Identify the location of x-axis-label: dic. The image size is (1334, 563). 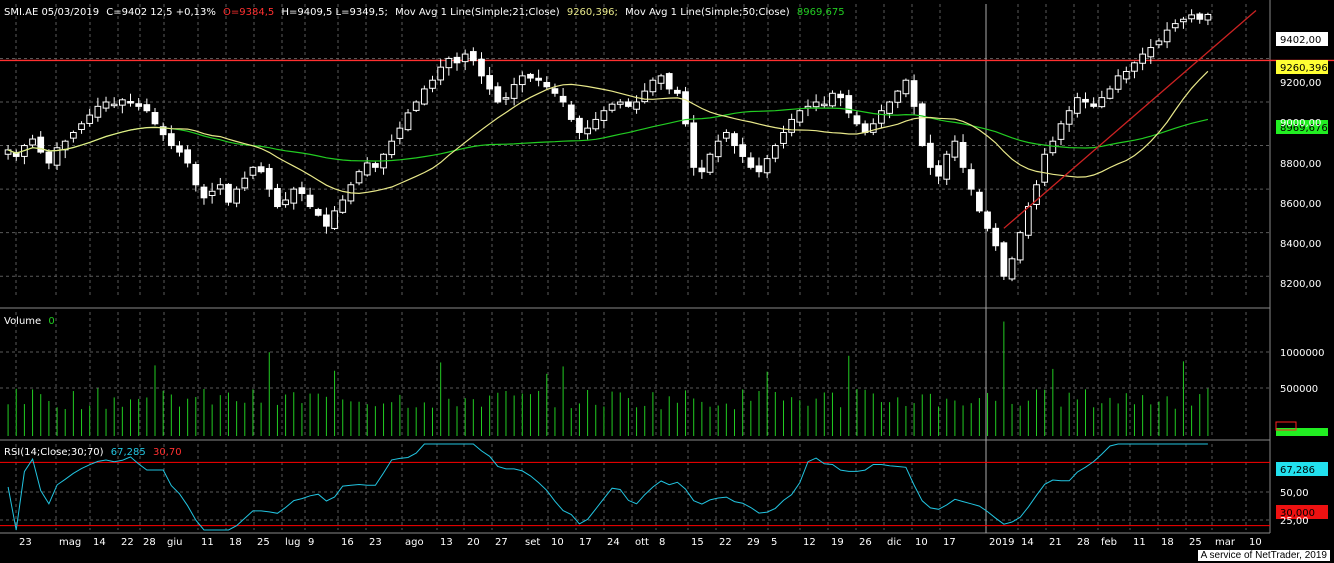
(894, 542).